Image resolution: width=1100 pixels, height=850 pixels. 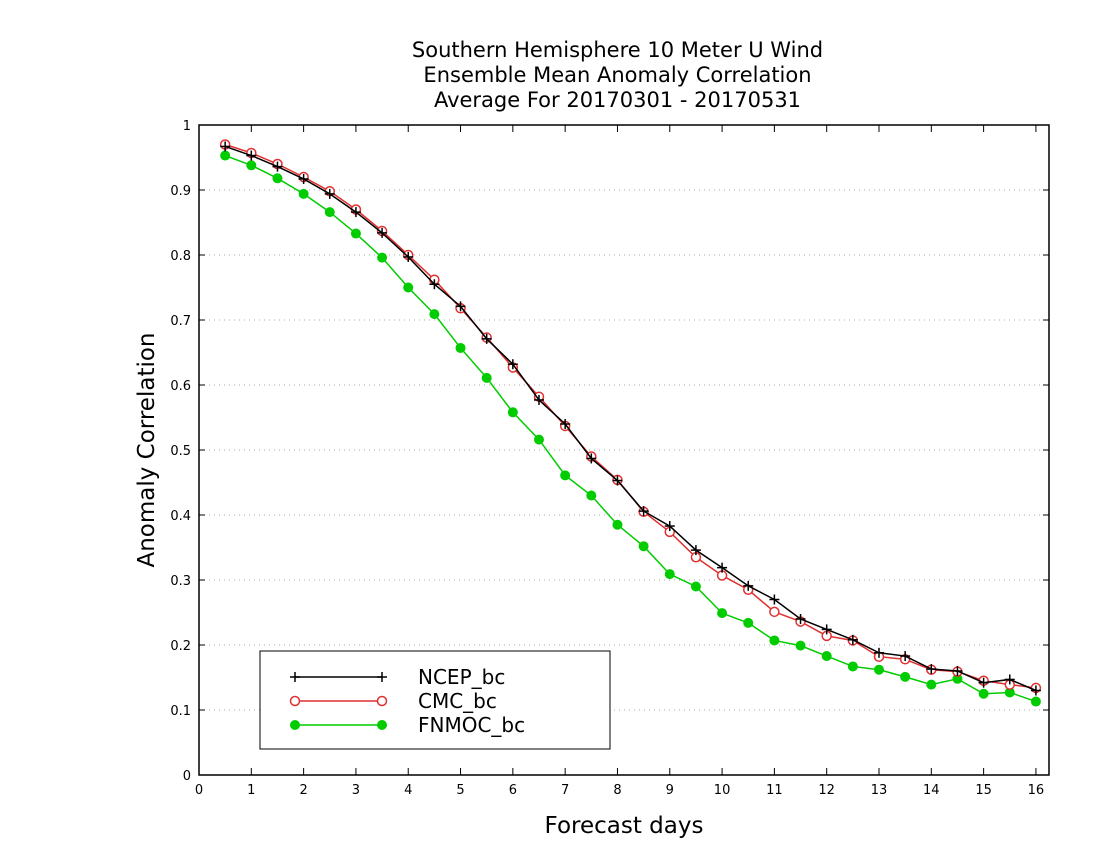 What do you see at coordinates (303, 790) in the screenshot?
I see `x-tick-label: 2` at bounding box center [303, 790].